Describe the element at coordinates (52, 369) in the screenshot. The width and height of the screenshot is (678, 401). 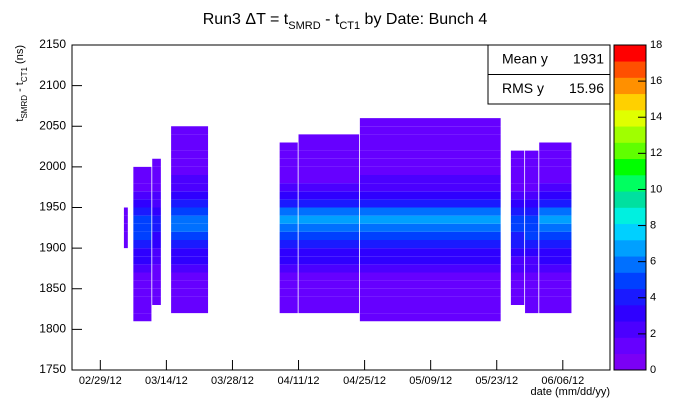
I see `y-tick-label: 1750` at that location.